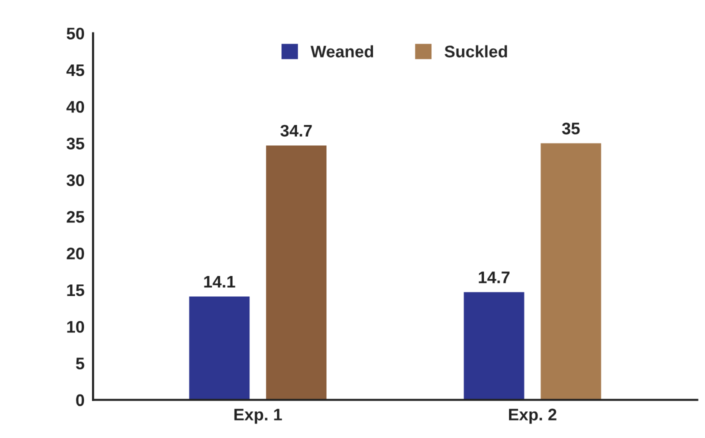  I want to click on y-tick-label: 15, so click(75, 290).